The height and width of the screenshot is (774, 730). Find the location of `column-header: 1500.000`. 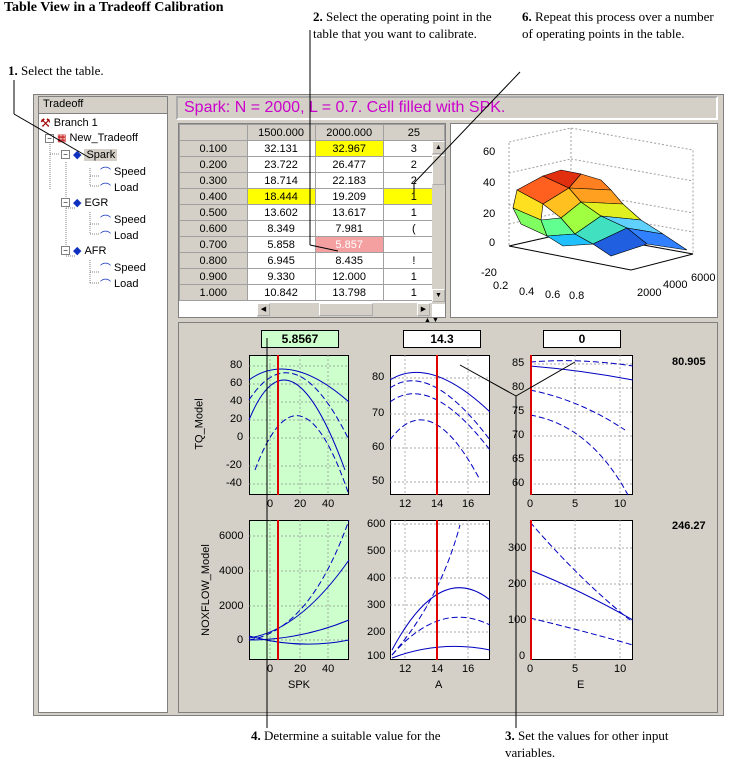

column-header: 1500.000 is located at coordinates (281, 132).